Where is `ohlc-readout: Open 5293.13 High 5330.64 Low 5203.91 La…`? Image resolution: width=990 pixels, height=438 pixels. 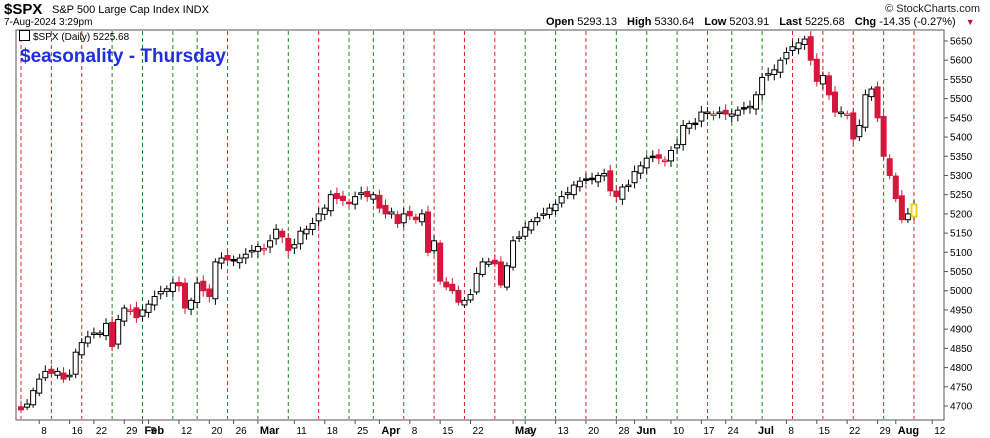
ohlc-readout: Open 5293.13 High 5330.64 Low 5203.91 La… is located at coordinates (760, 22).